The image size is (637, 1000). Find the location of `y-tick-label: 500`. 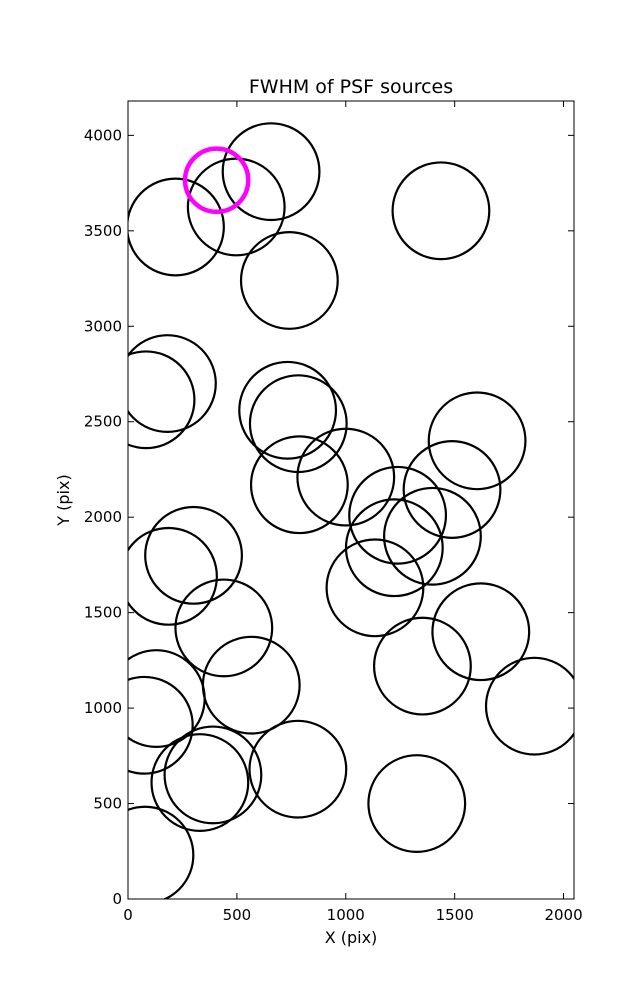

y-tick-label: 500 is located at coordinates (107, 804).